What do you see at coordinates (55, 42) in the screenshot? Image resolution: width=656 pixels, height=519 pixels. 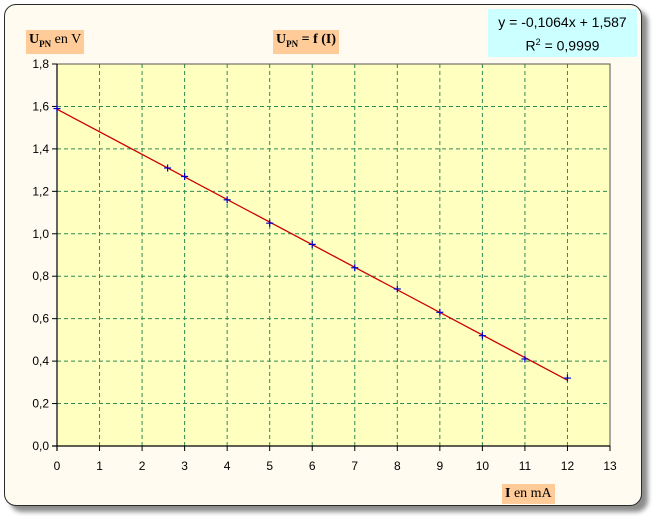 I see `y-axis-label: UPN en V` at bounding box center [55, 42].